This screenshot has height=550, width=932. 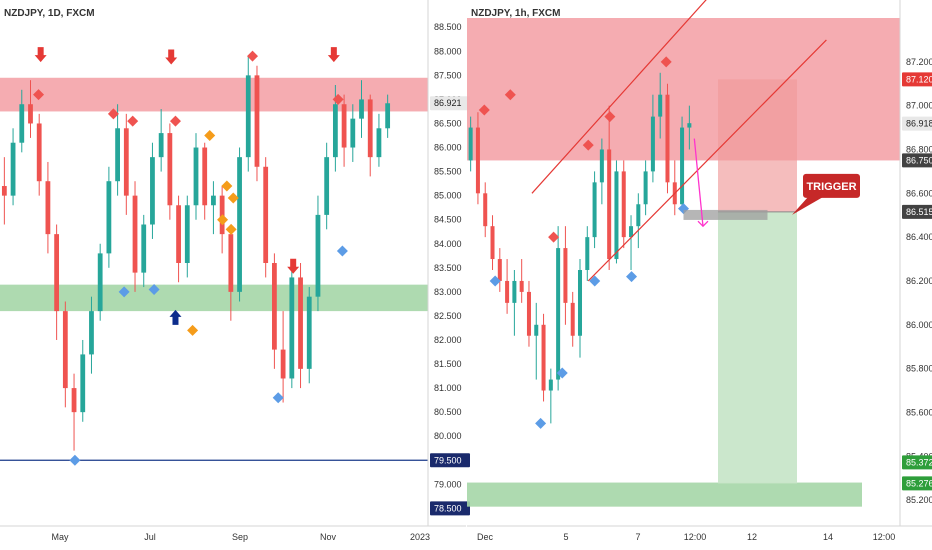 I want to click on x-tick-label: Jul, so click(x=150, y=537).